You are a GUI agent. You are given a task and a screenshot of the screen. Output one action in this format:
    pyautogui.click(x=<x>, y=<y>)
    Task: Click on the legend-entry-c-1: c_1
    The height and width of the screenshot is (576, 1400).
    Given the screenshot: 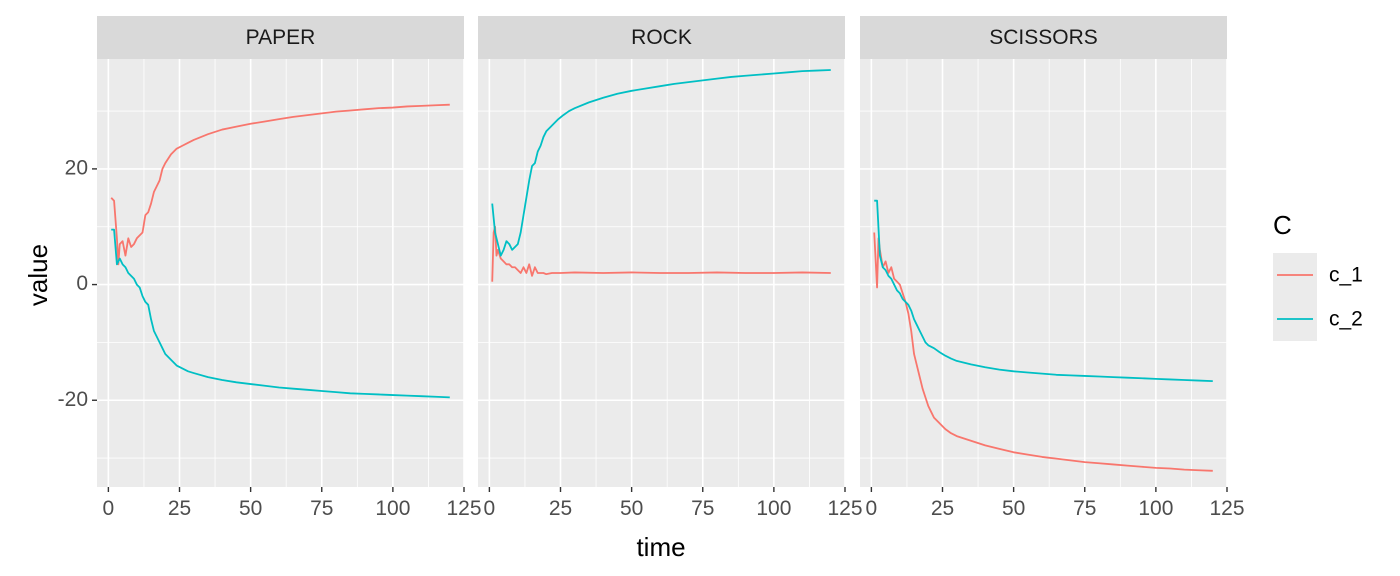 What is the action you would take?
    pyautogui.click(x=1318, y=275)
    